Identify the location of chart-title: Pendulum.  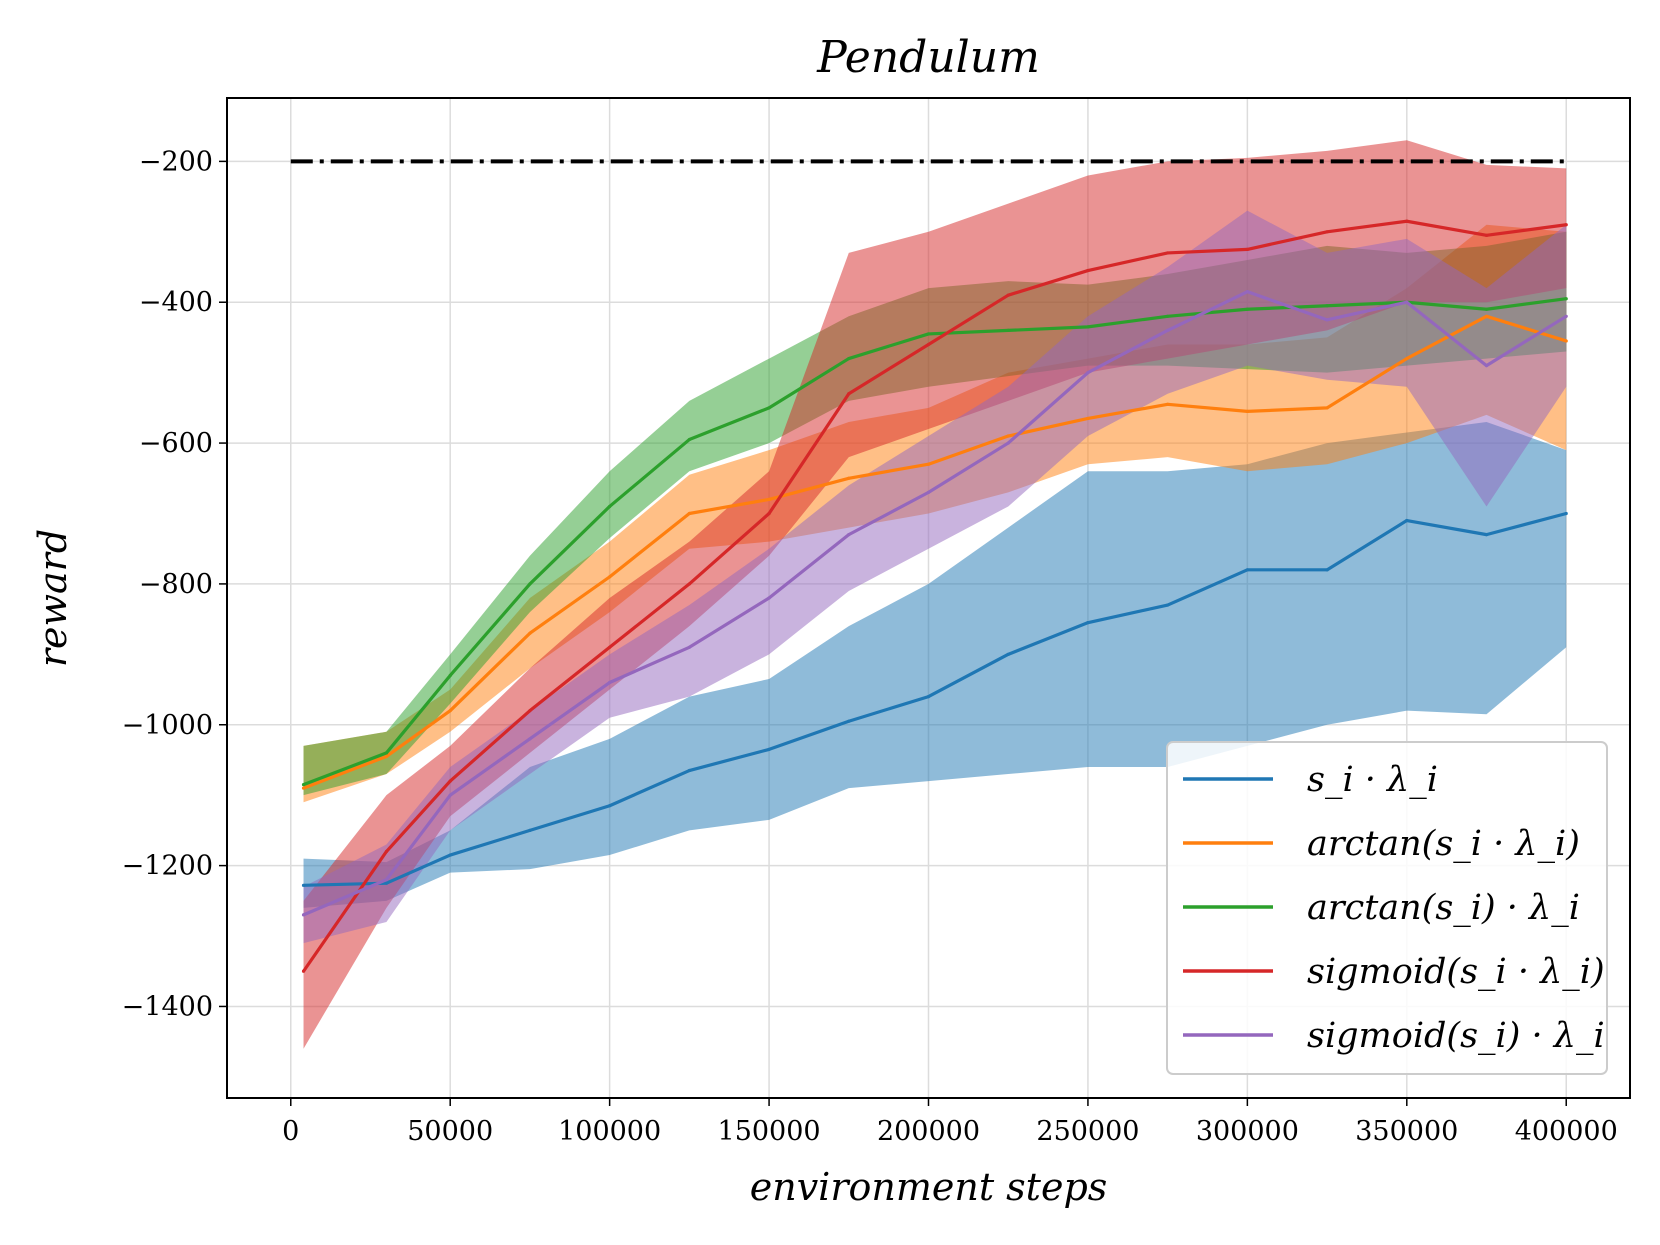
(928, 57).